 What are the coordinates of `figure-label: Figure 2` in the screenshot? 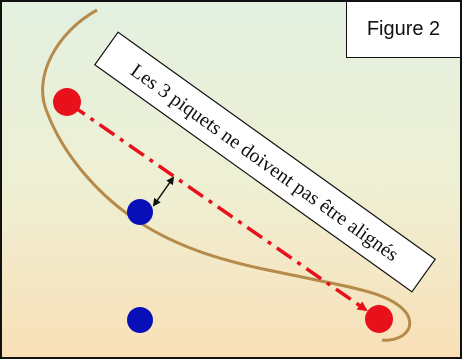 It's located at (403, 30).